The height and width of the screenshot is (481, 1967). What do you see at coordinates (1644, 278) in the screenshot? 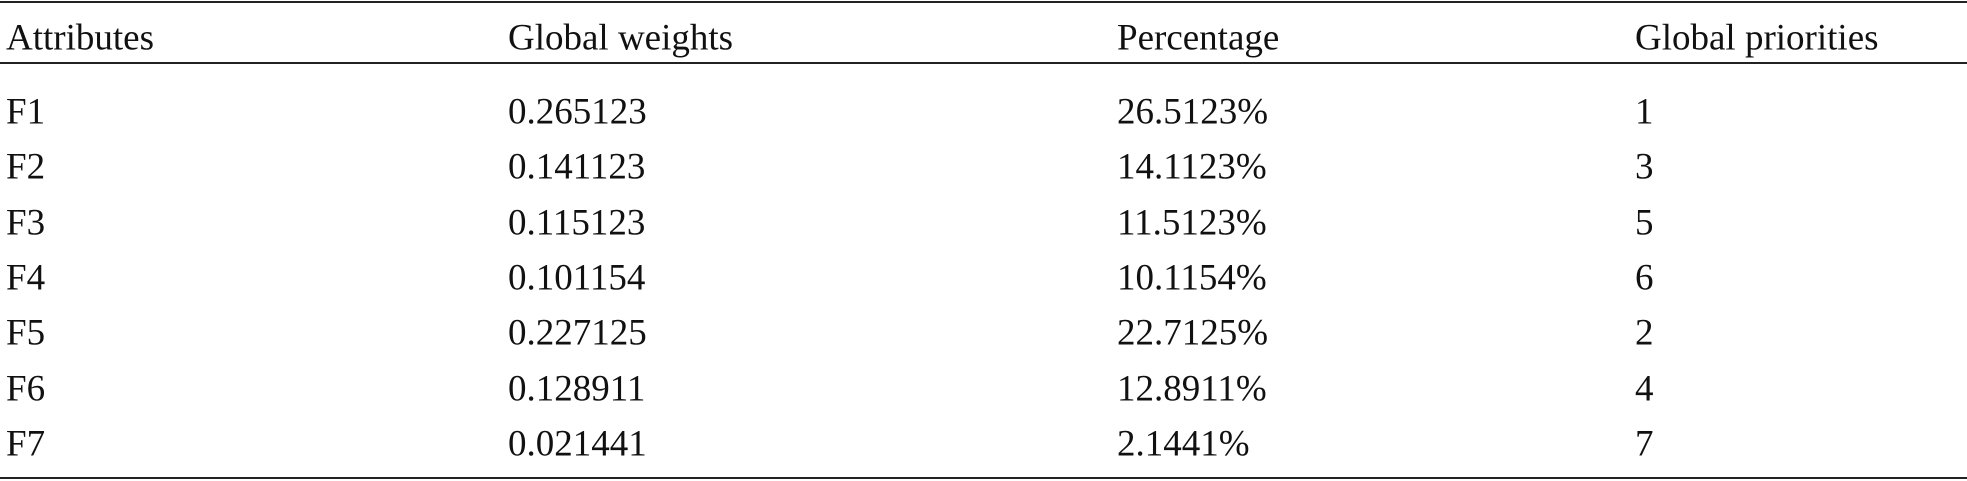
I see `table-cell: 6` at bounding box center [1644, 278].